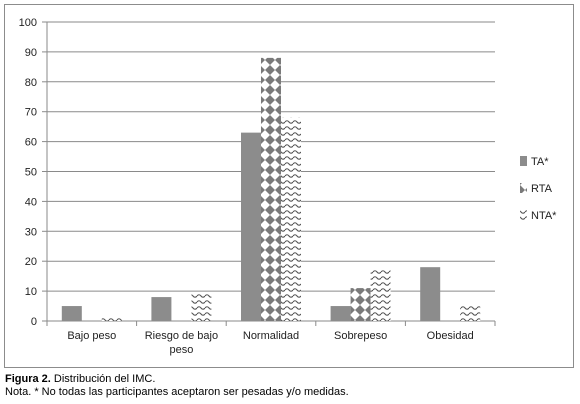  Describe the element at coordinates (31, 173) in the screenshot. I see `y-tick-label: 50` at that location.